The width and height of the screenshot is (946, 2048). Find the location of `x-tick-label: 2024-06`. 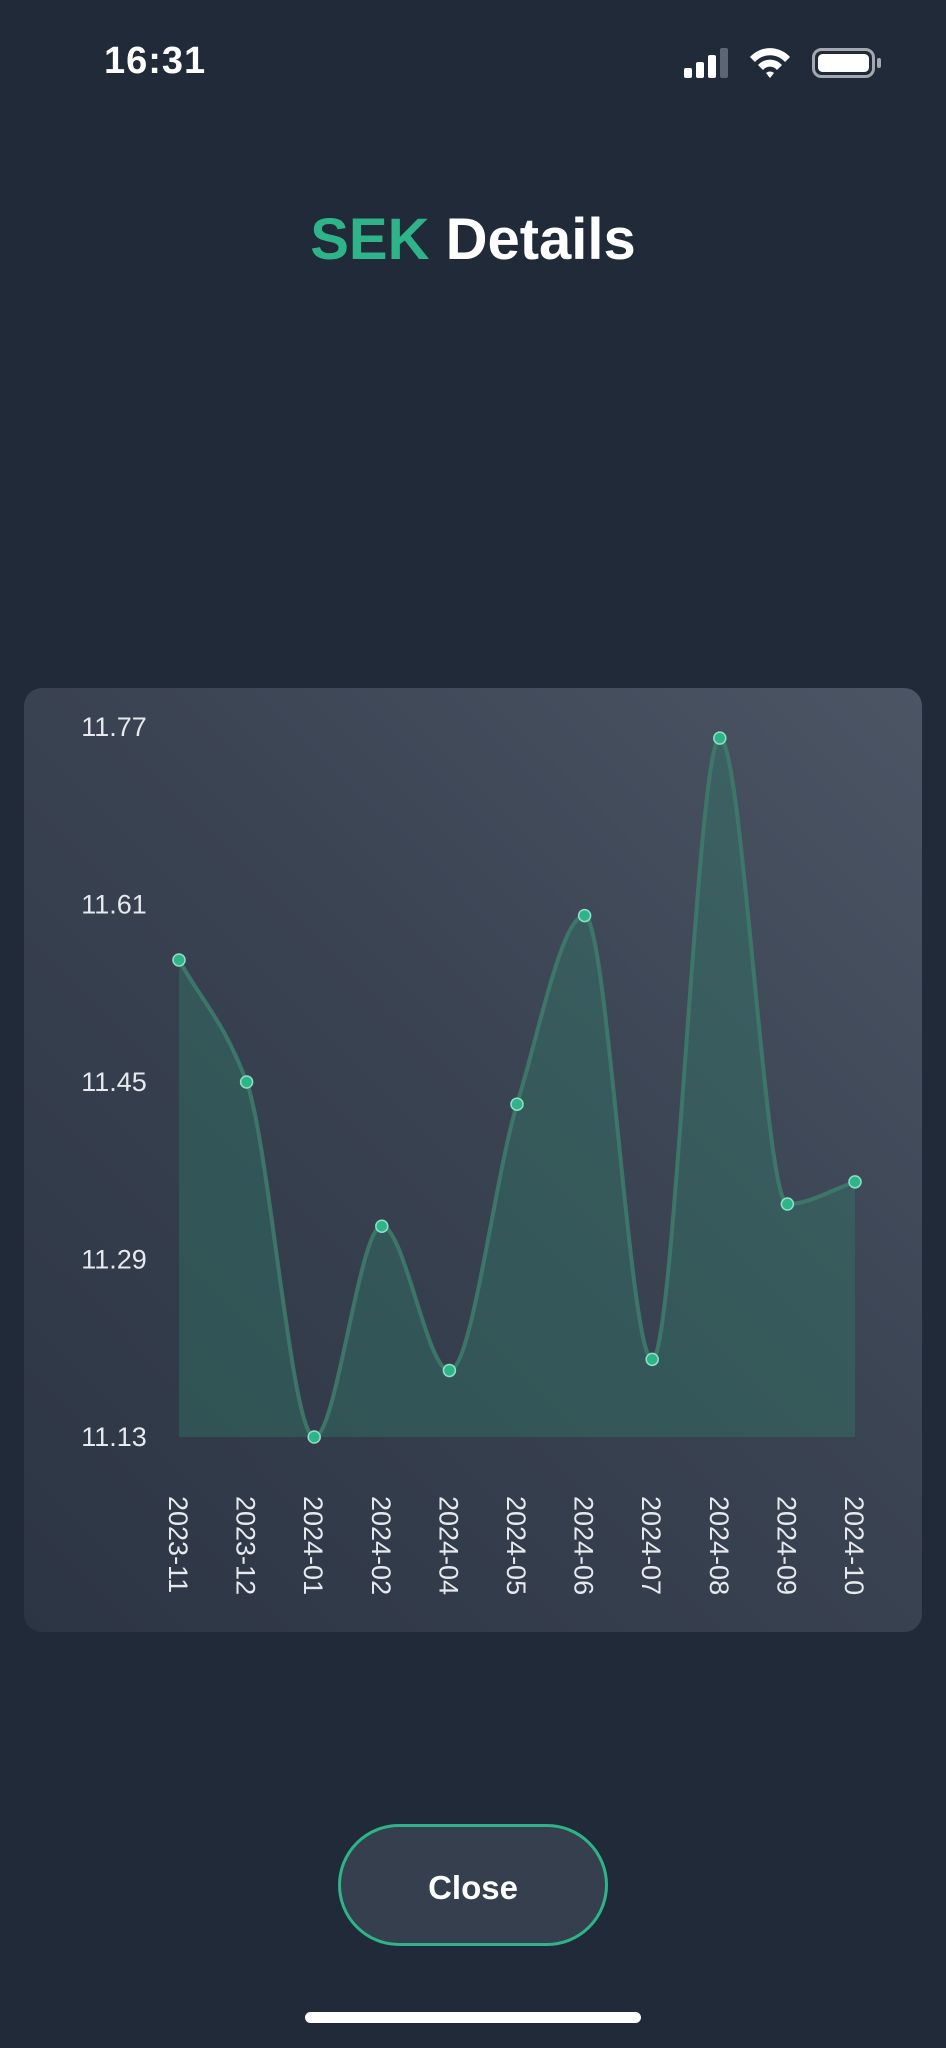

x-tick-label: 2024-06 is located at coordinates (584, 1545).